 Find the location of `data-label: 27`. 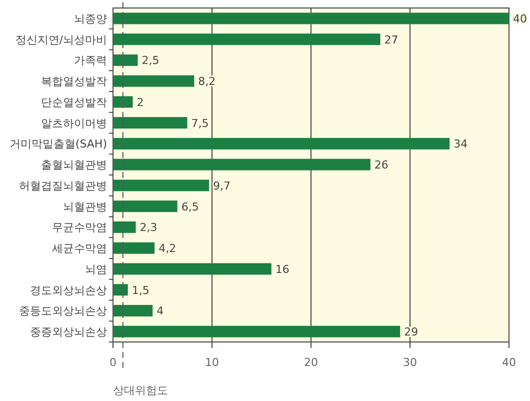

data-label: 27 is located at coordinates (391, 39).